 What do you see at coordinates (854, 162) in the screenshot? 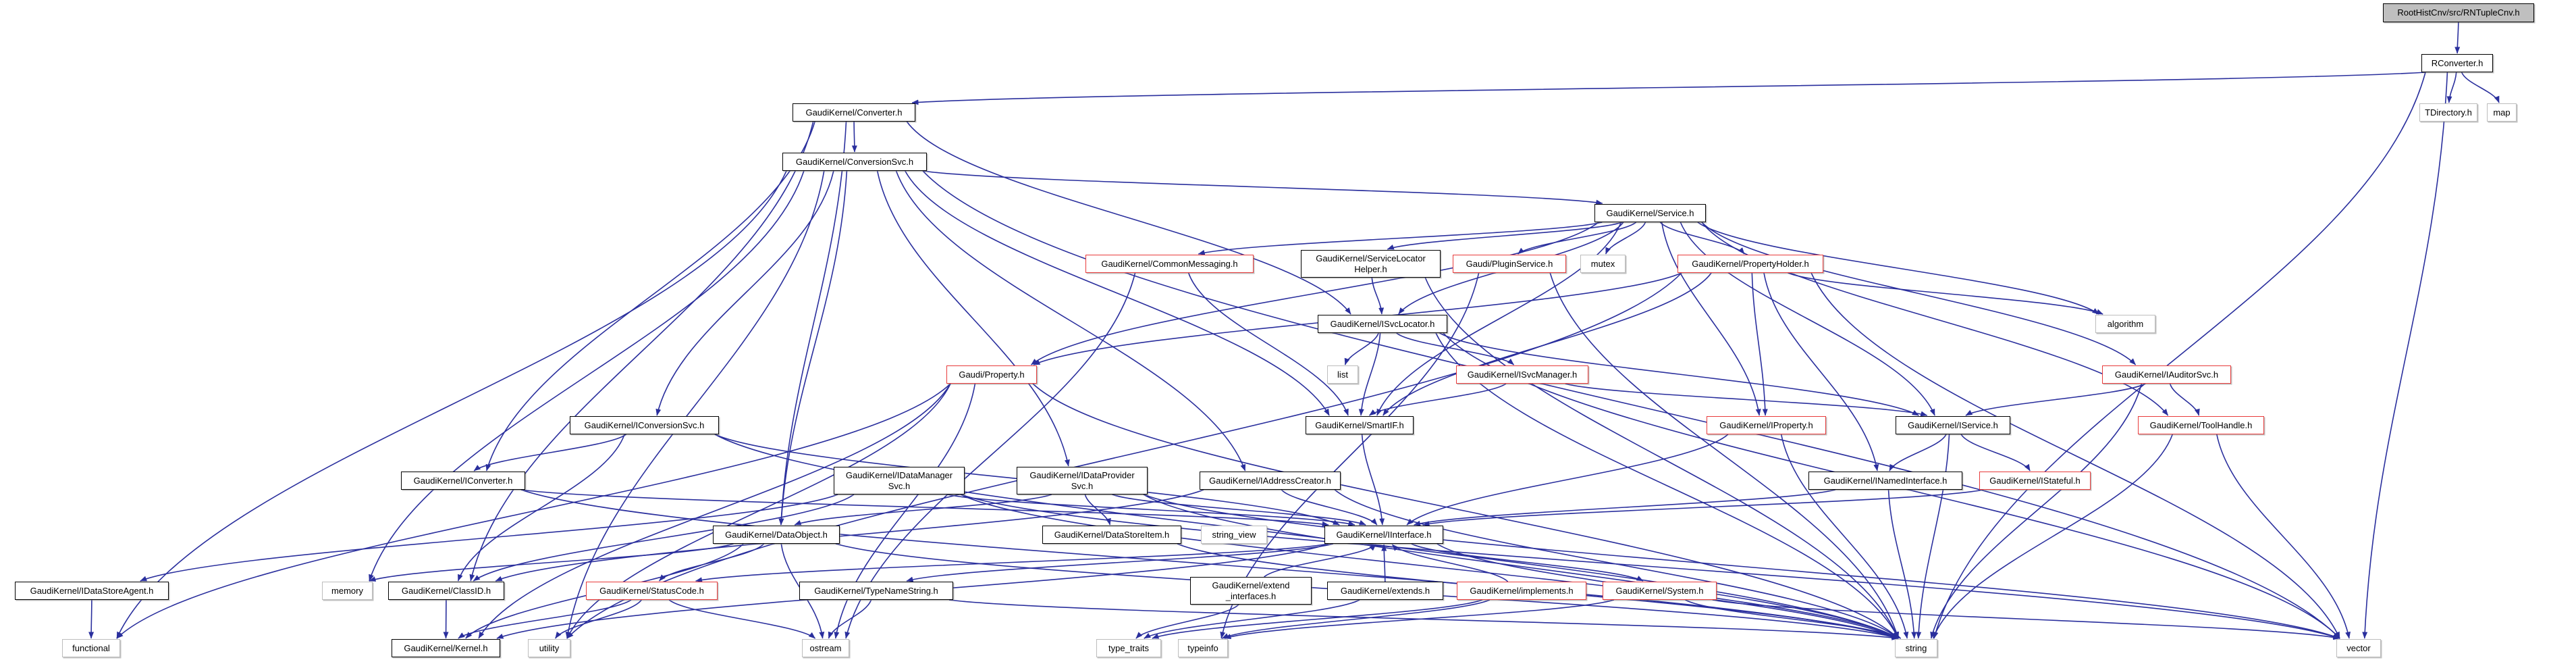
I see `node-conversionsvc: GaudiKernel/ConversionSvc.h` at bounding box center [854, 162].